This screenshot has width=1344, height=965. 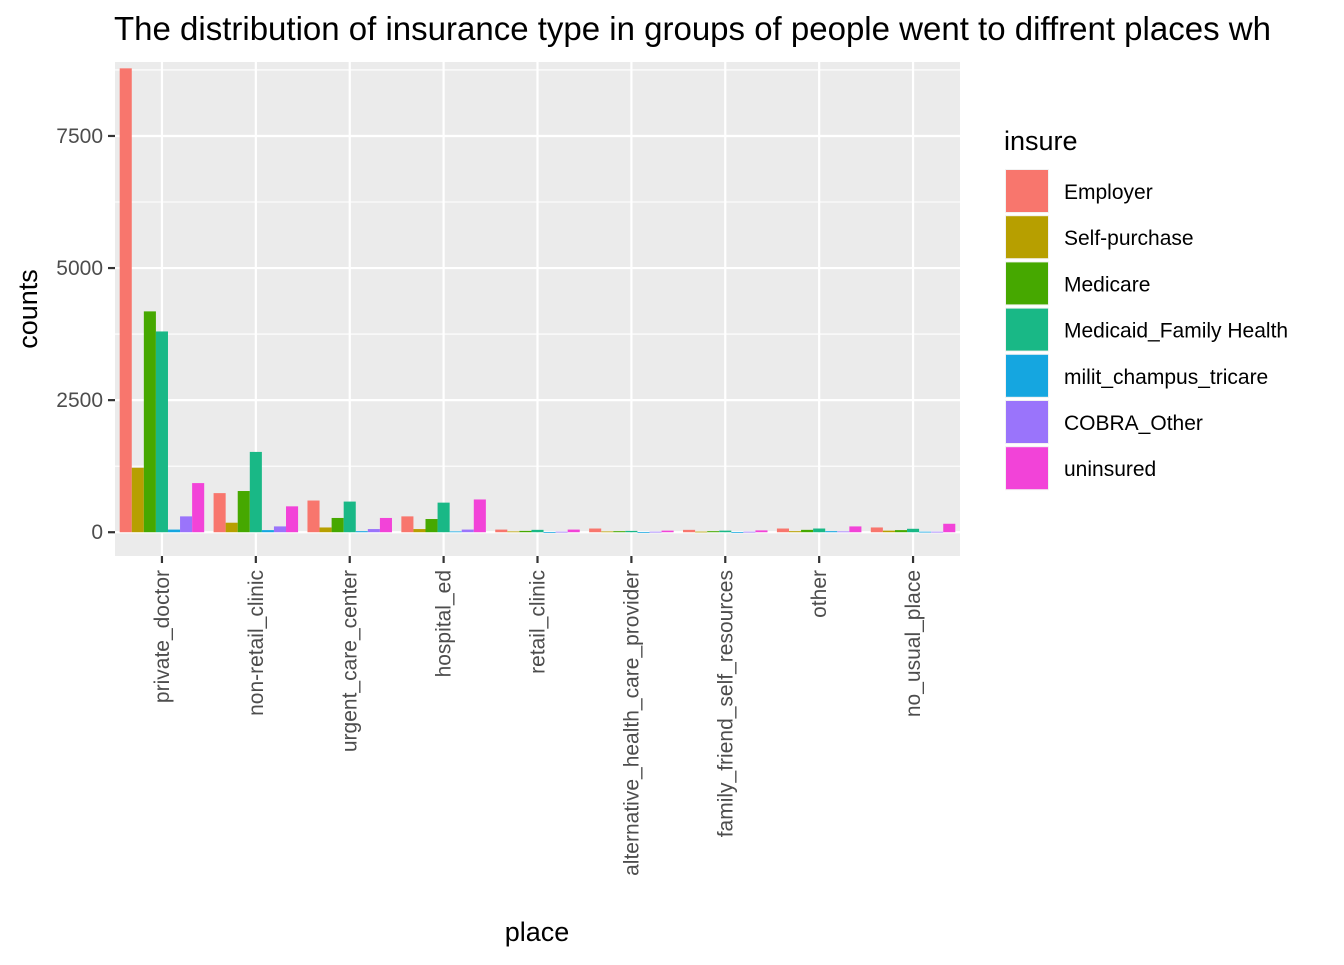 I want to click on x-tick-label: no_usual_place, so click(x=913, y=643).